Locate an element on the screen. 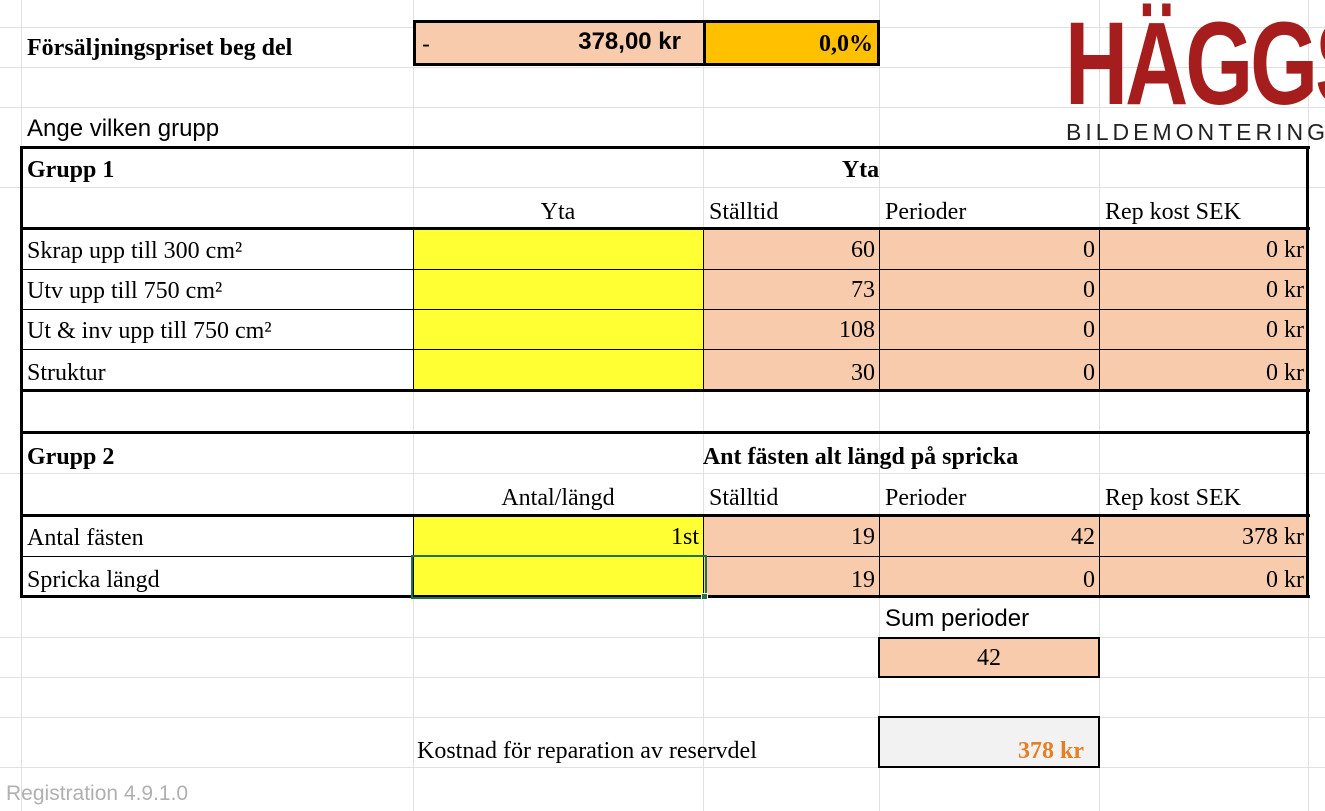  group2-title: Ant fästen alt längd på spricka is located at coordinates (860, 457).